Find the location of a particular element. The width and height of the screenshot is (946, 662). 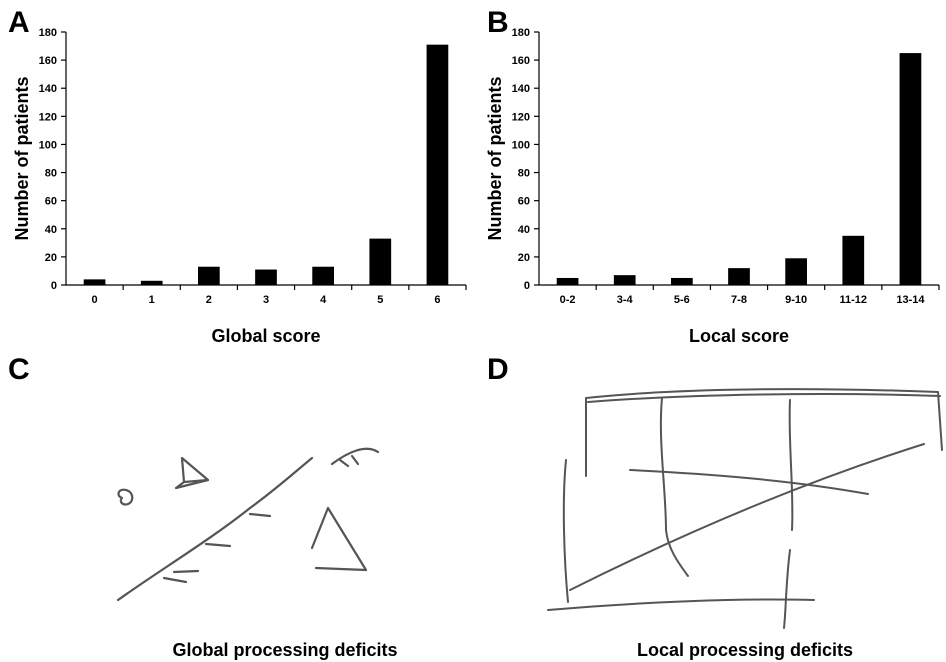

drawing-diagonal-line is located at coordinates (215, 529).